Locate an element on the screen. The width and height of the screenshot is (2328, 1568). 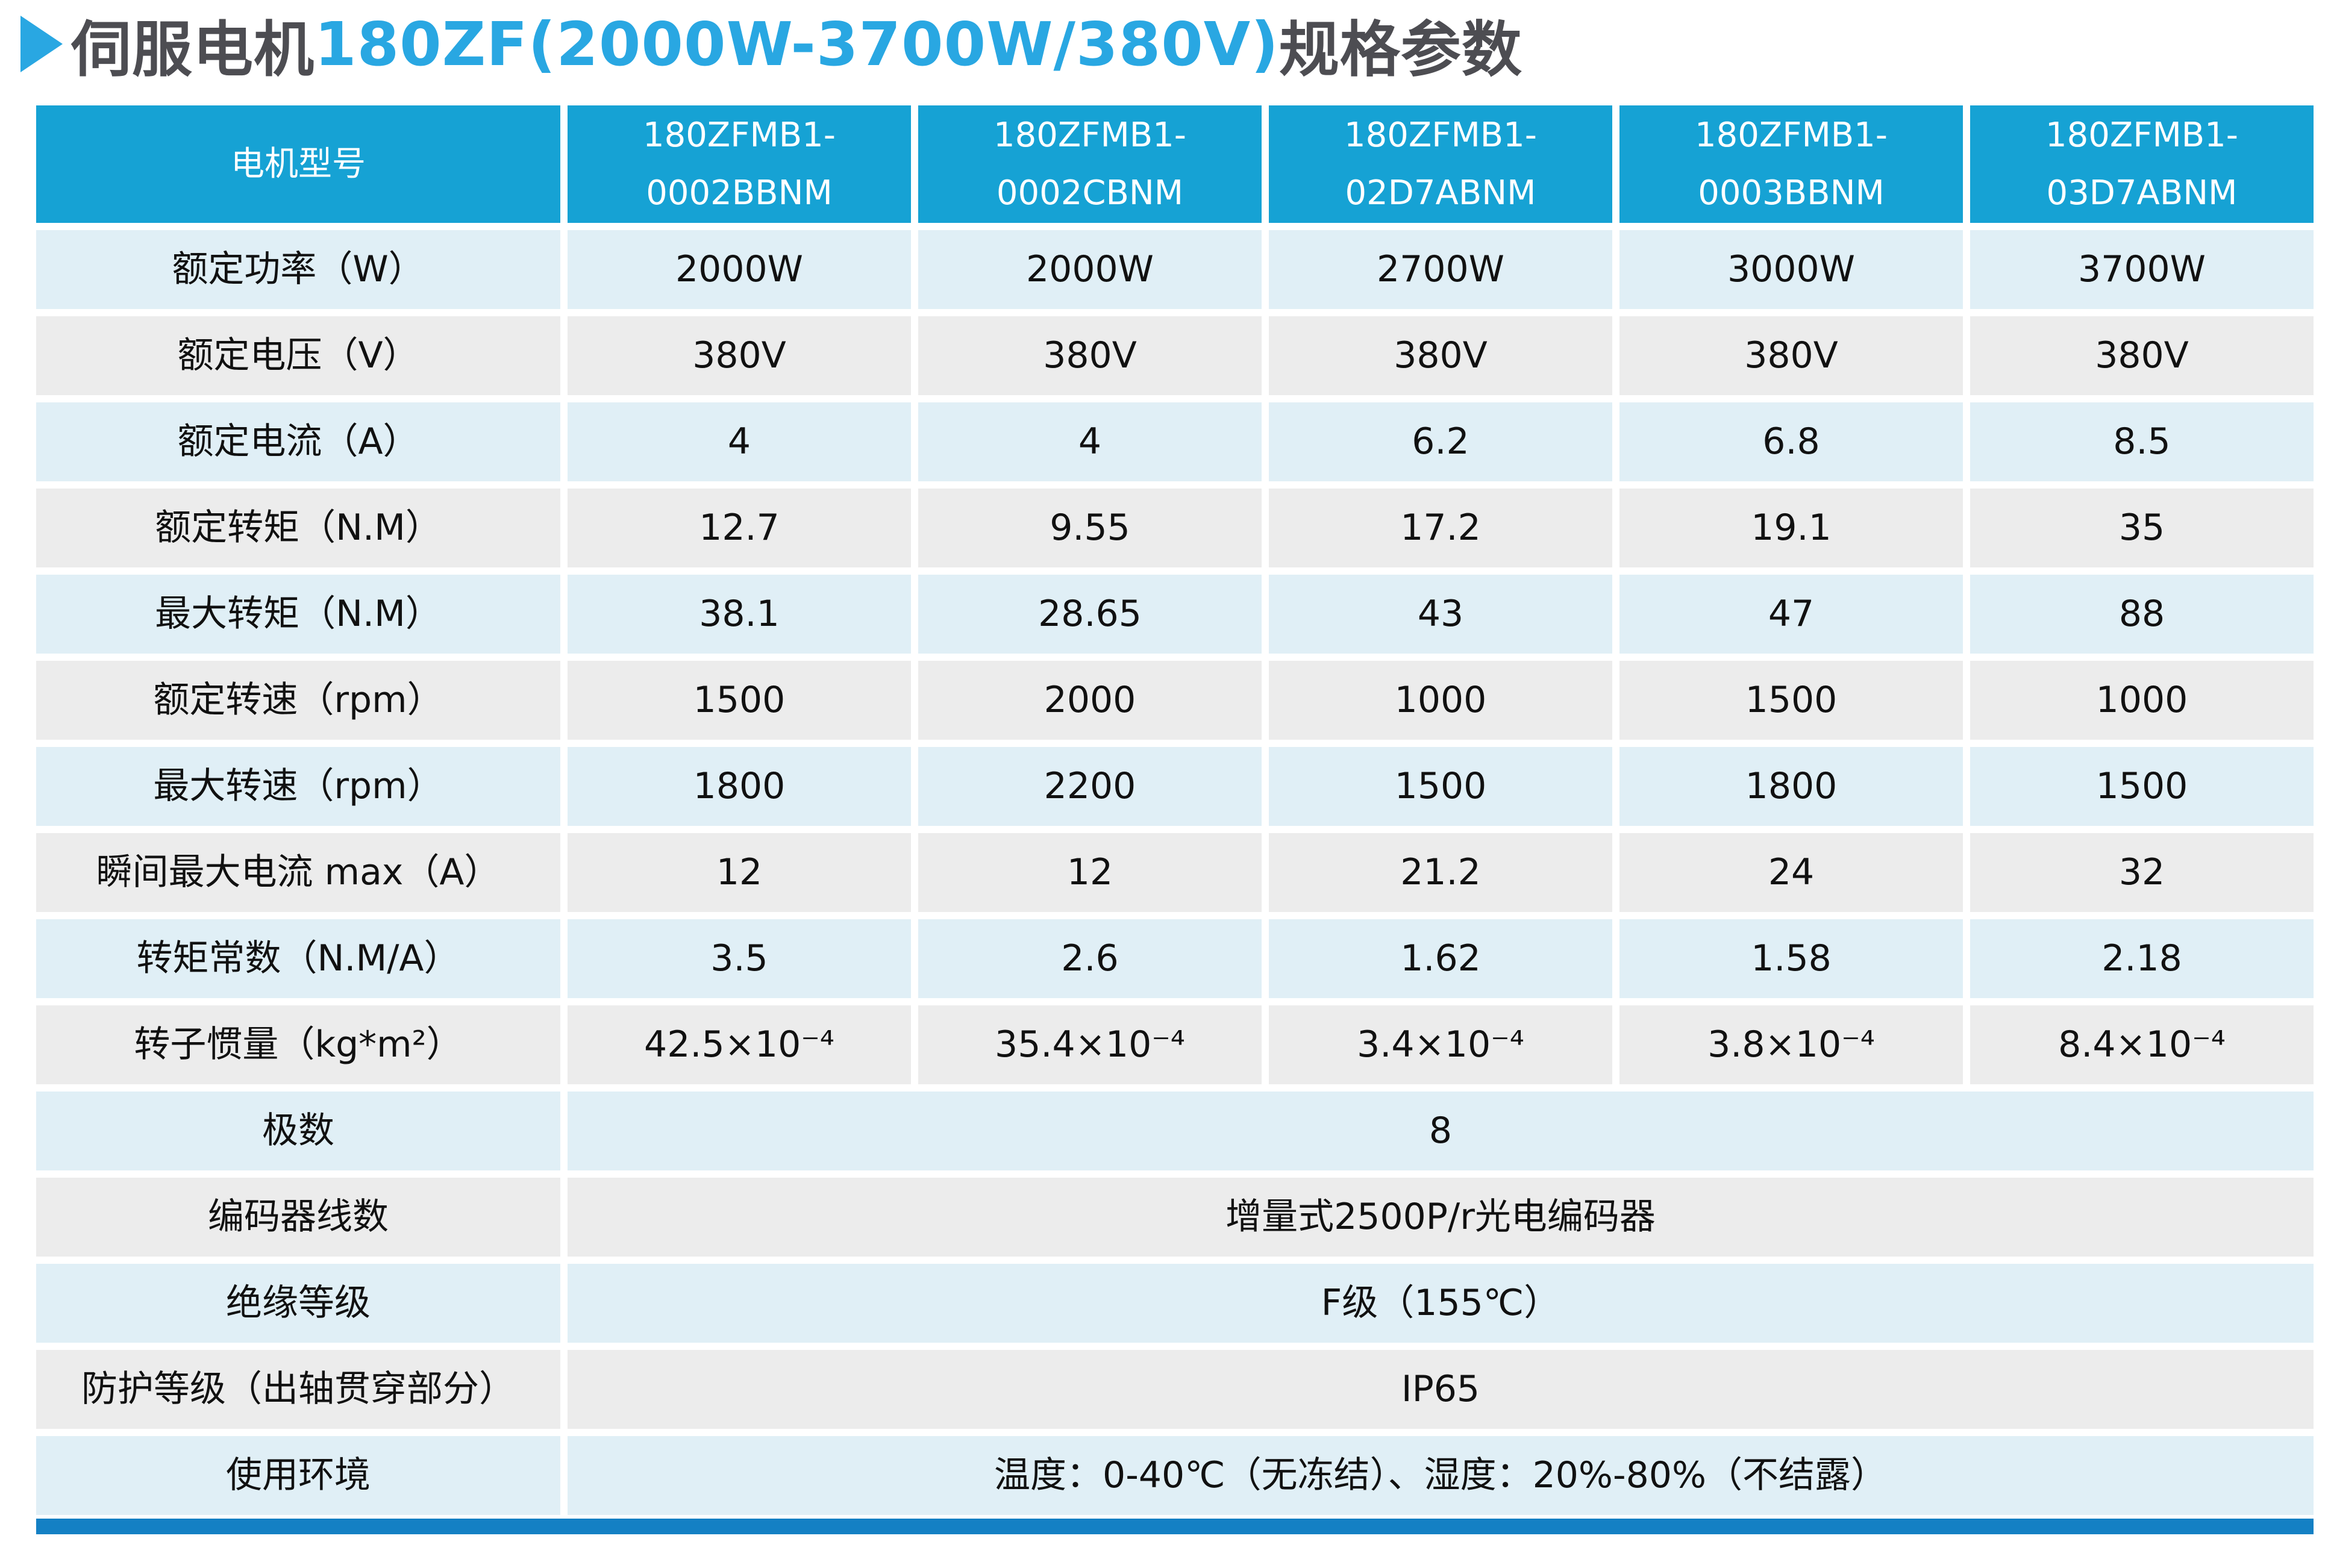
row-label: 防护等级（出轴贯穿部分） is located at coordinates (298, 1389).